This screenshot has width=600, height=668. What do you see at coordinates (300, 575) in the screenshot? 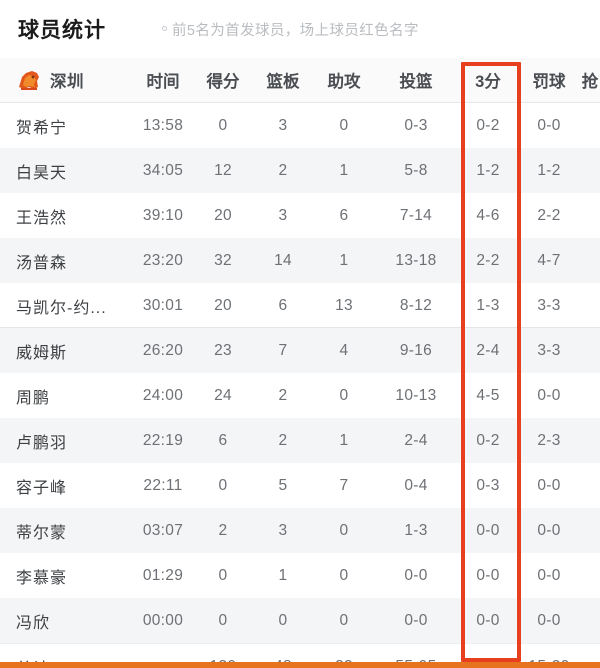
I see `table-row: 李慕豪 01:29 0 1 0 0-0 0-0 0-0` at bounding box center [300, 575].